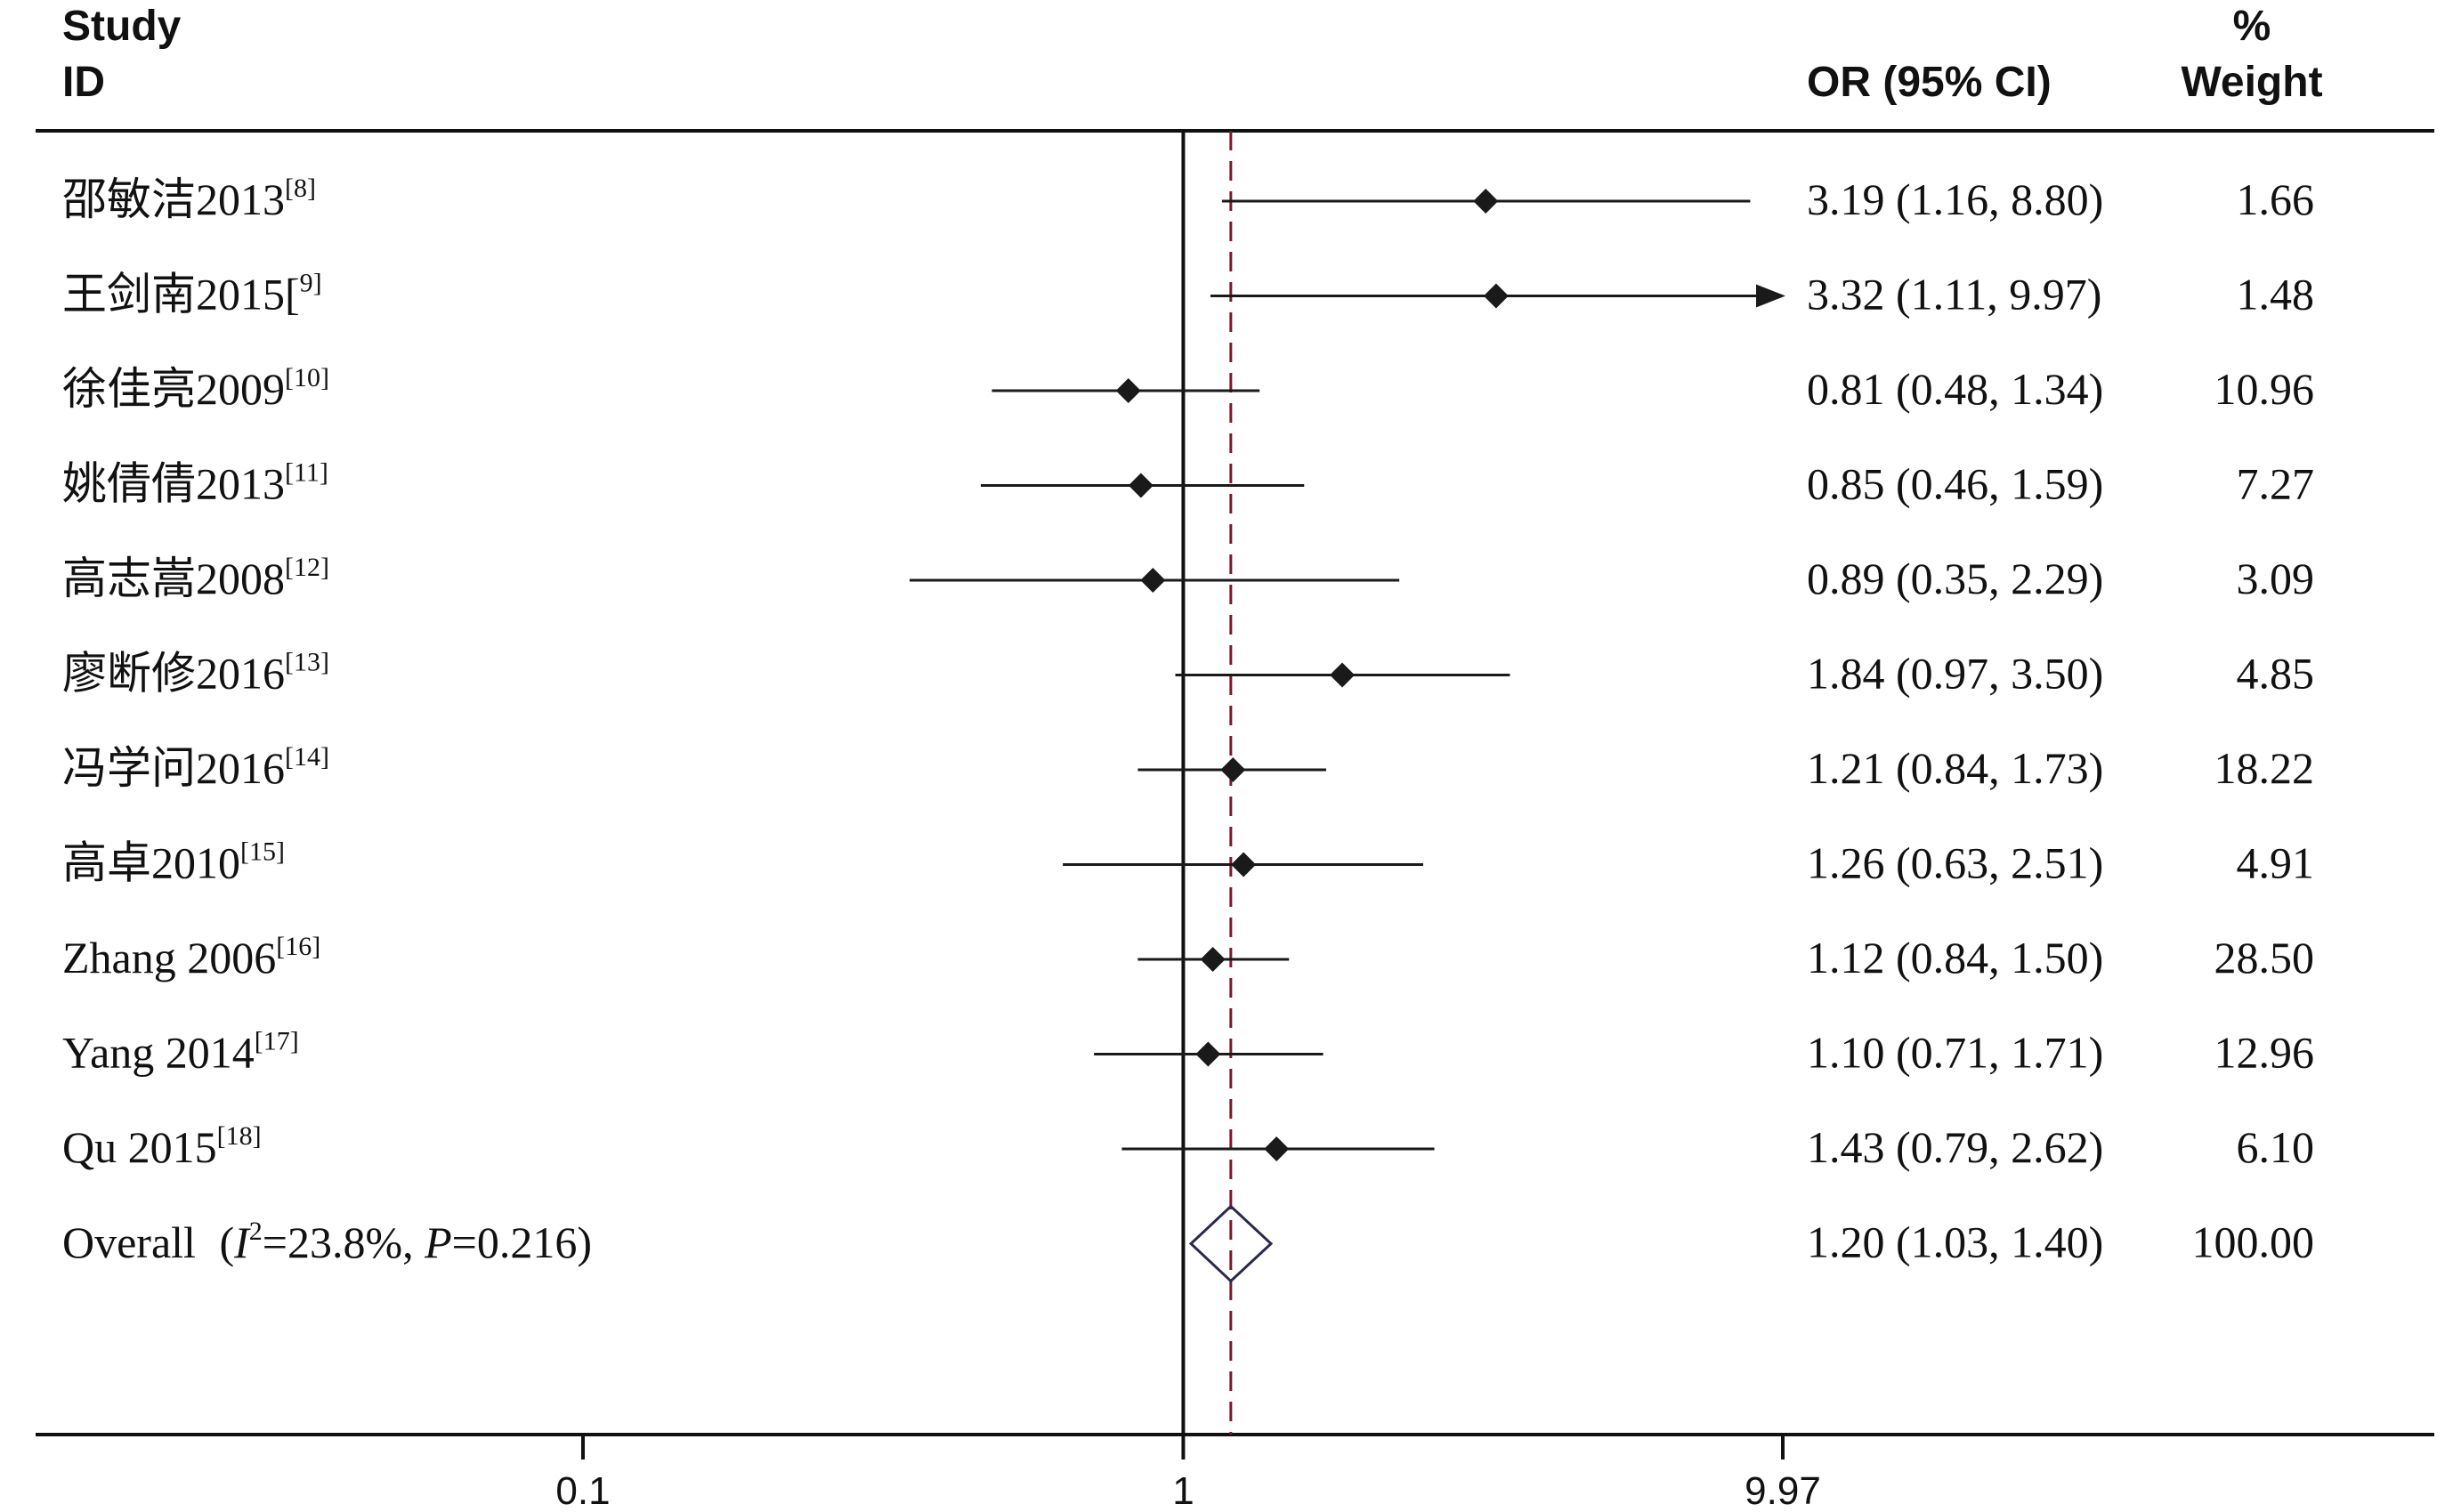  Describe the element at coordinates (122, 26) in the screenshot. I see `header-study: Study` at that location.